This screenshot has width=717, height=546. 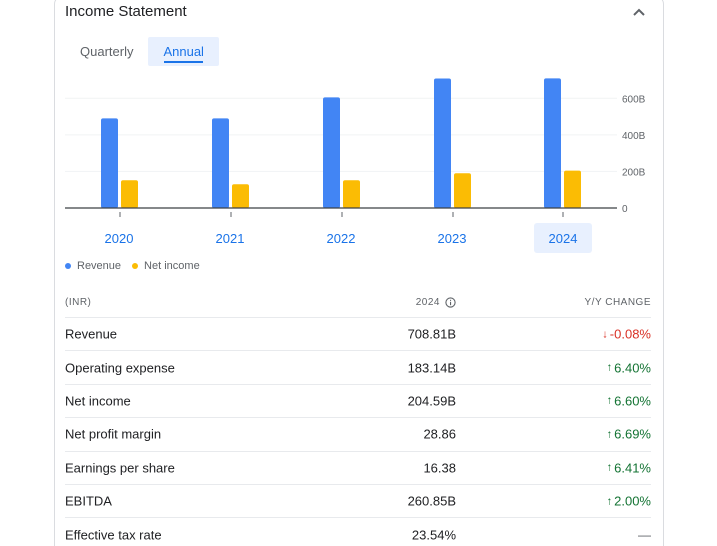 What do you see at coordinates (358, 368) in the screenshot?
I see `table-row: Operating expense 183.14B ↑ 6.40%` at bounding box center [358, 368].